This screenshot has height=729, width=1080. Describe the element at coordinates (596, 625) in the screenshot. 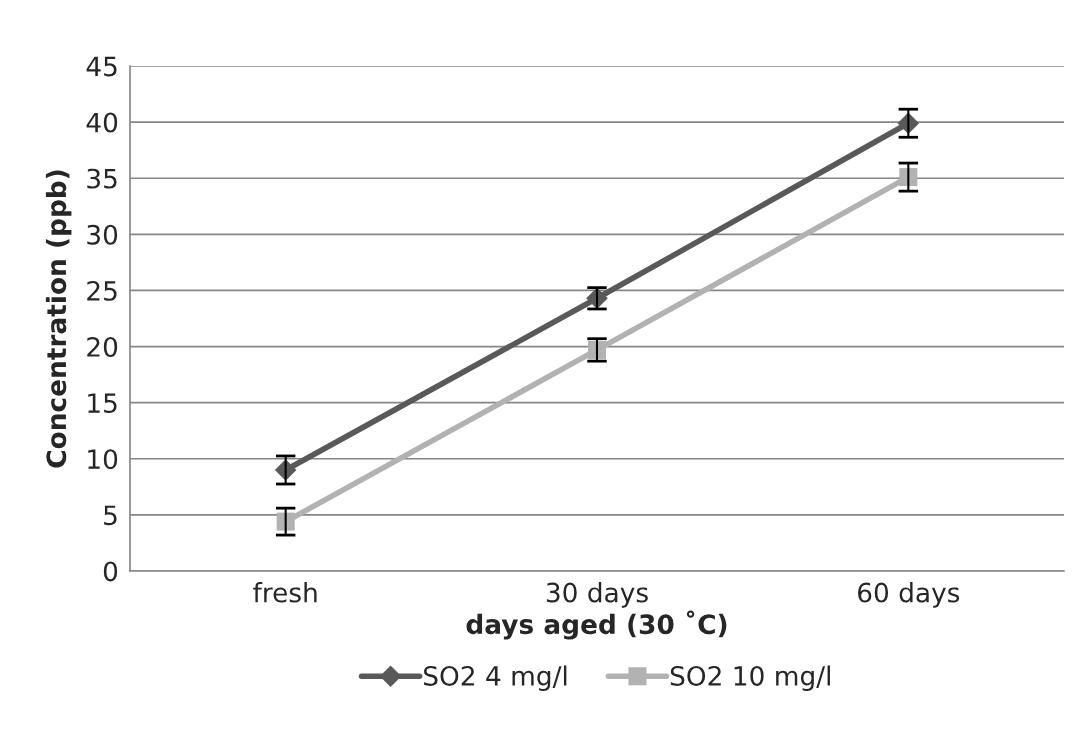

I see `x-axis-title: days aged (30 ˚C)` at that location.